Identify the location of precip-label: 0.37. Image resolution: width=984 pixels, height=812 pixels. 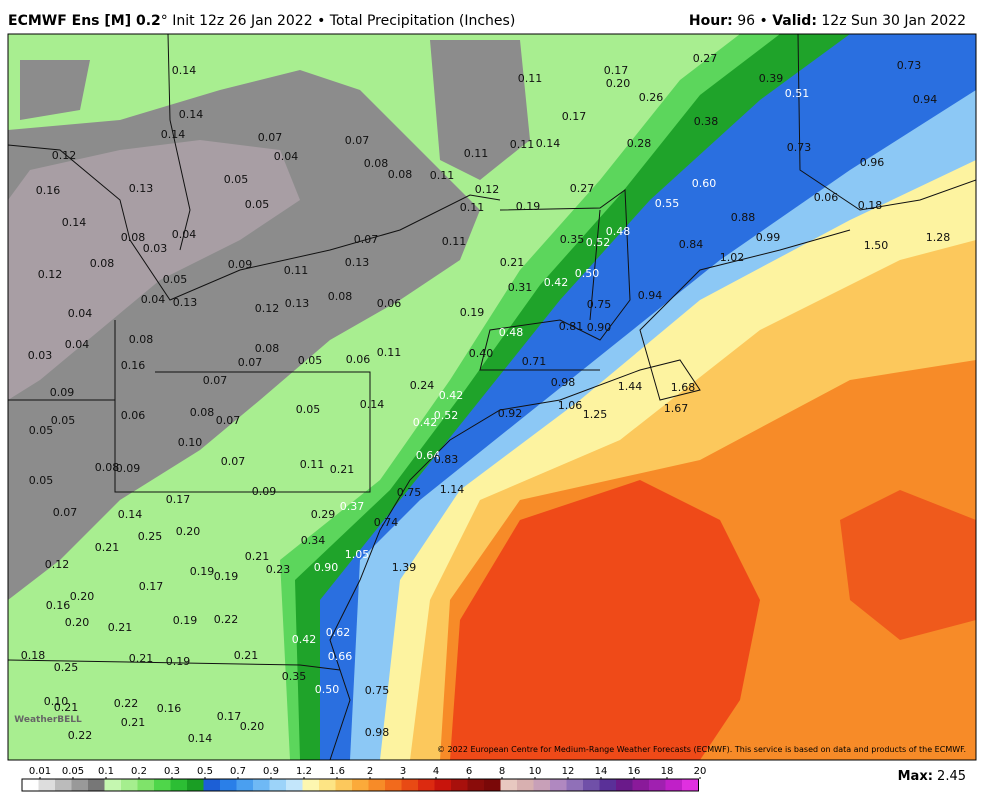
(352, 506).